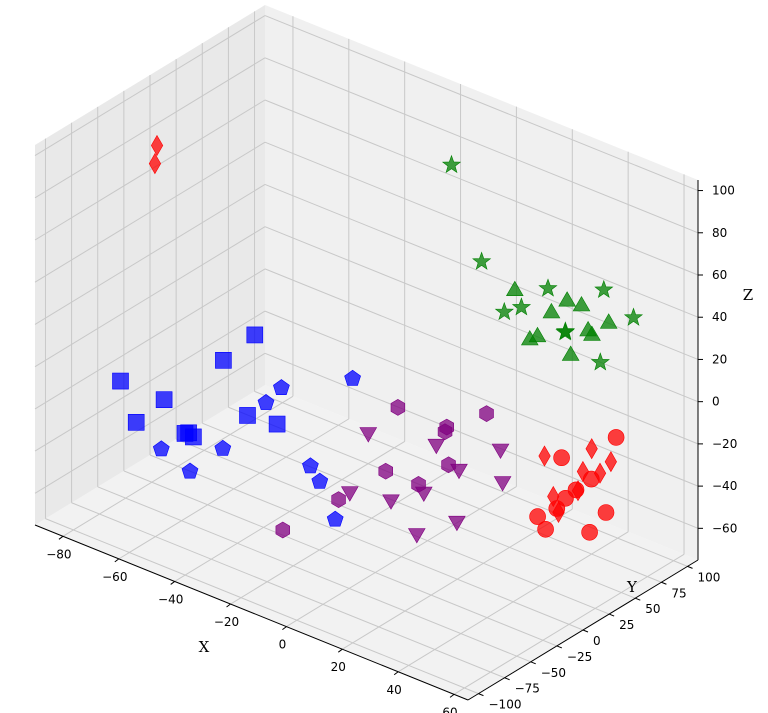 The height and width of the screenshot is (713, 768). Describe the element at coordinates (724, 528) in the screenshot. I see `z-tick-label: −60` at that location.